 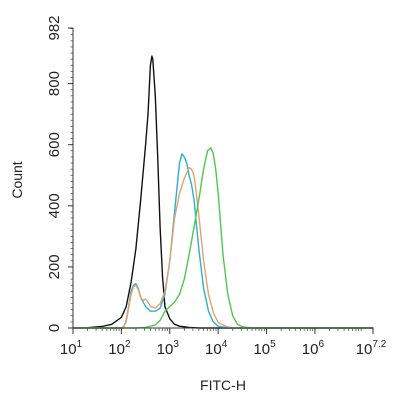 I want to click on x-tick-label: 10², so click(x=119, y=348).